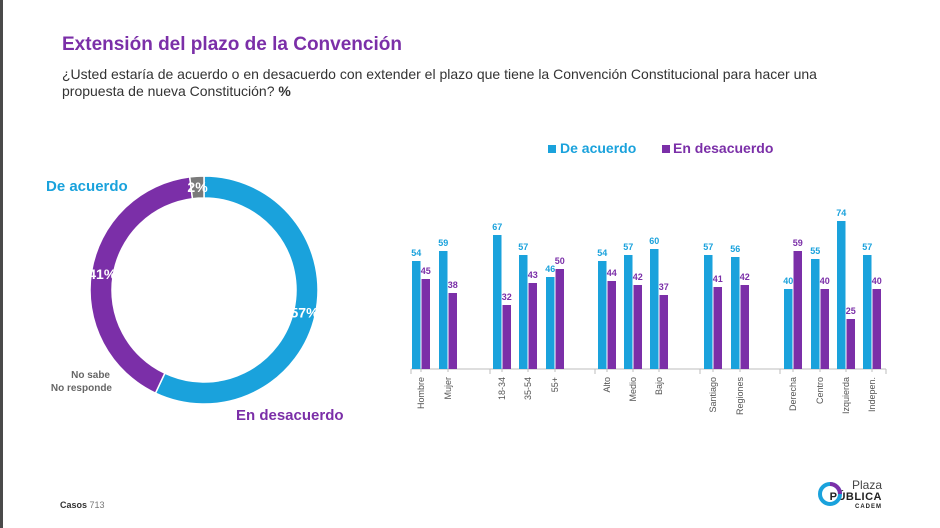  I want to click on x-tick-label-10: Derecha, so click(793, 394).